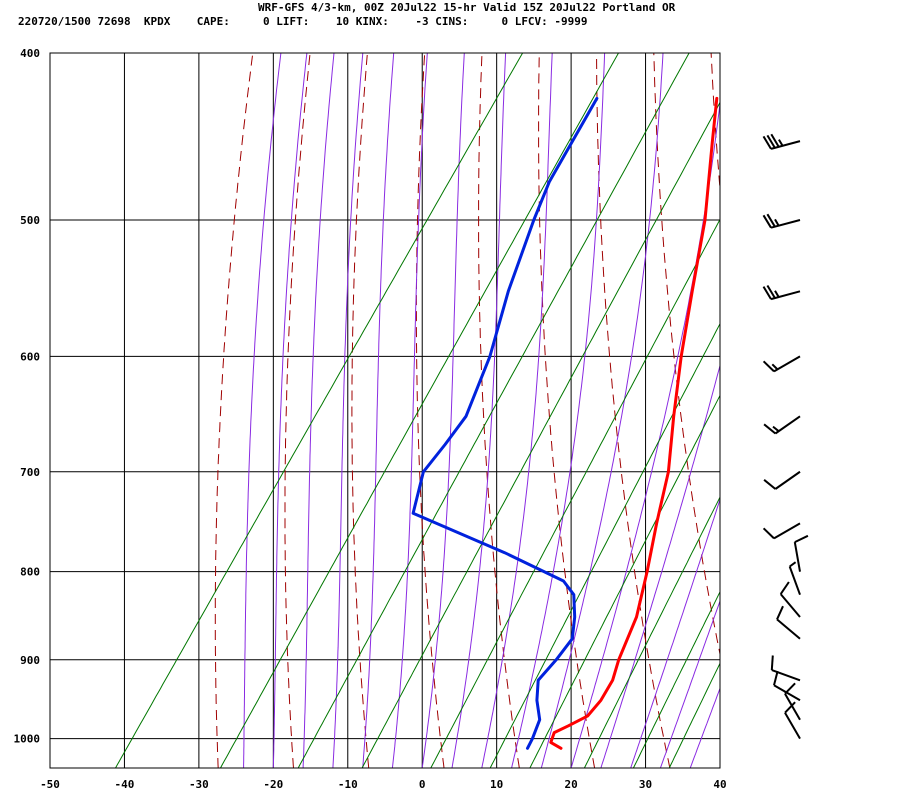 This screenshot has width=900, height=800. I want to click on pressure-tick-label: 800, so click(30, 572).